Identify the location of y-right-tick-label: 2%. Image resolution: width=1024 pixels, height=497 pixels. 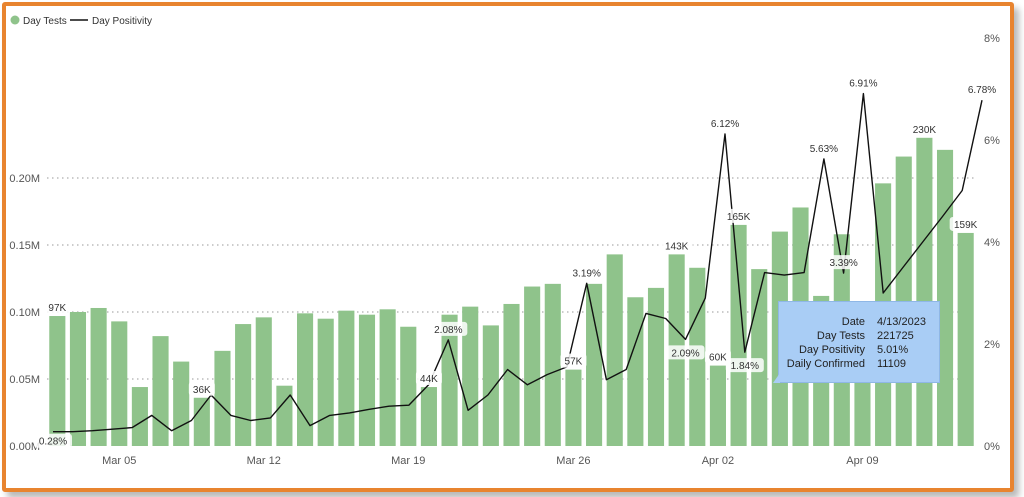
(992, 345).